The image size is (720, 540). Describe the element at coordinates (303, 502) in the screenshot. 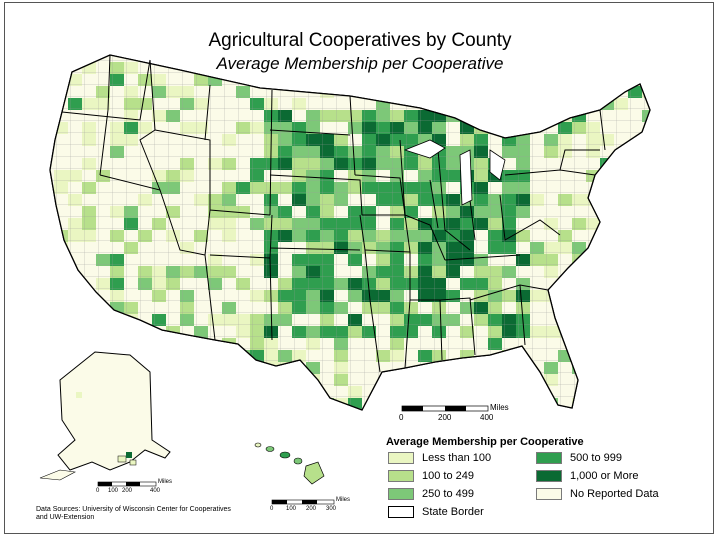

I see `hawaii-scale-bar` at that location.